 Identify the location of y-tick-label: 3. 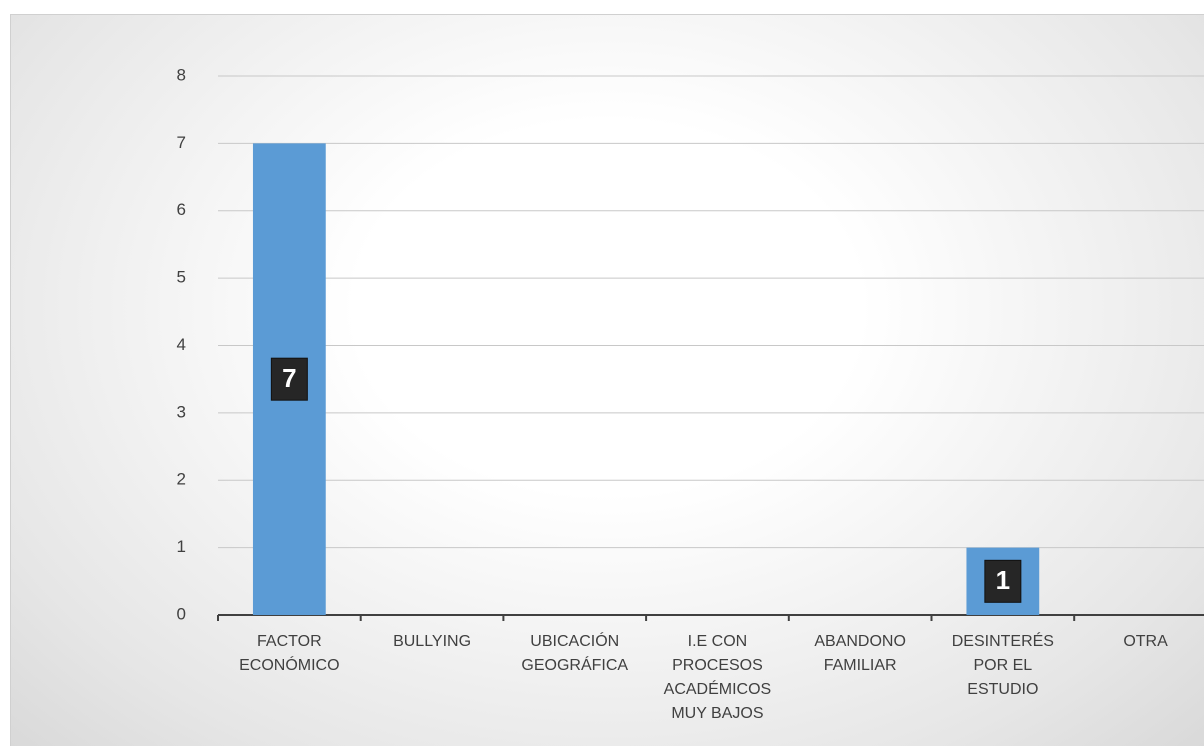
(181, 411).